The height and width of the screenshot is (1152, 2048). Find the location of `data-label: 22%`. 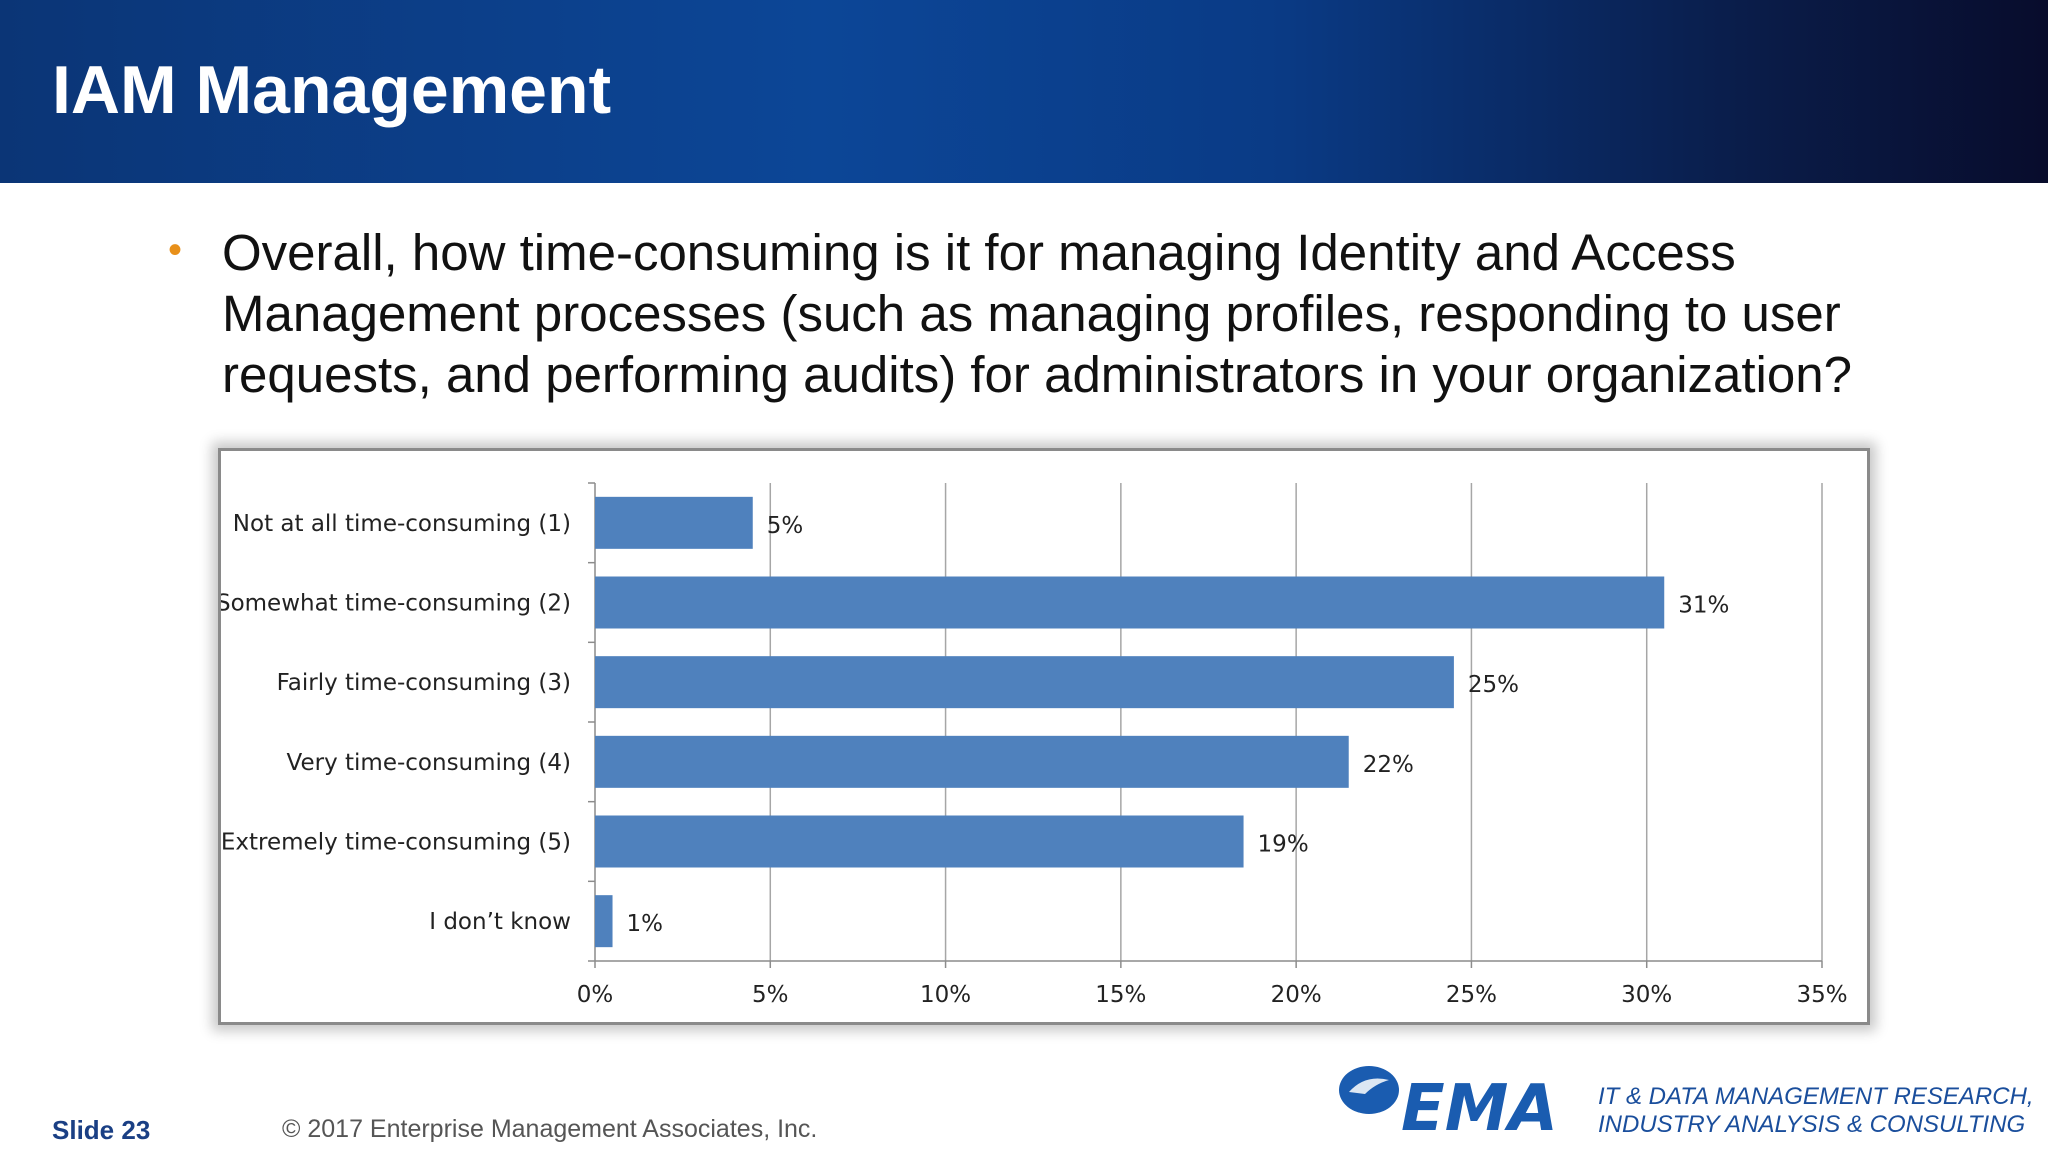

data-label: 22% is located at coordinates (1388, 765).